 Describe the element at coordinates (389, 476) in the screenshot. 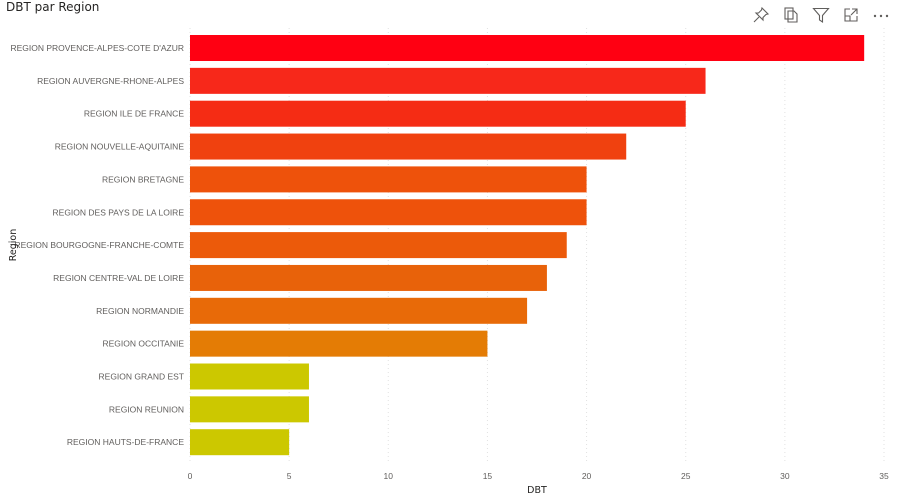

I see `x-tick-label: 10` at that location.